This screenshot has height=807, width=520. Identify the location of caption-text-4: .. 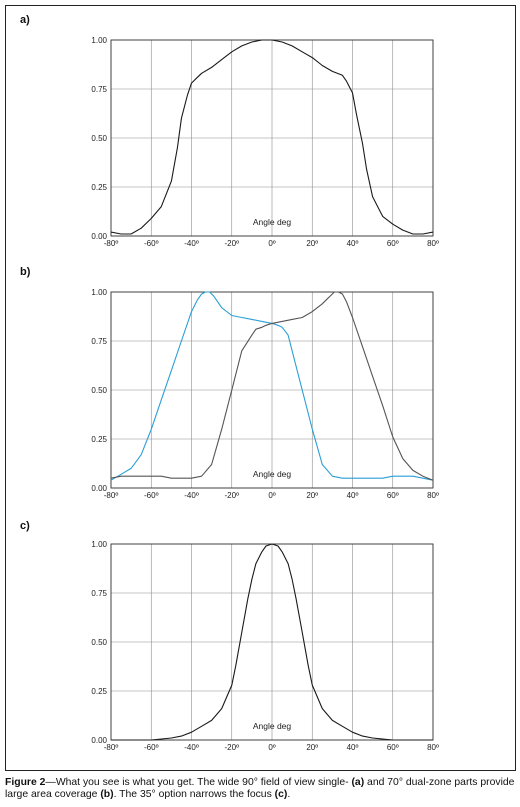
(289, 794).